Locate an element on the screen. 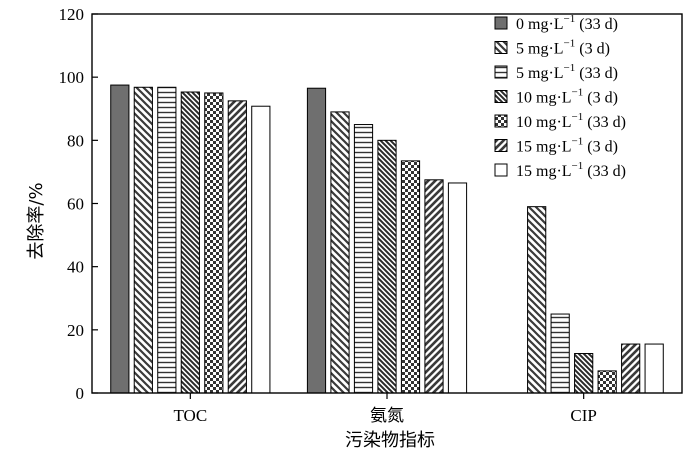 The image size is (700, 458). y-tick-label: 40 is located at coordinates (75, 267).